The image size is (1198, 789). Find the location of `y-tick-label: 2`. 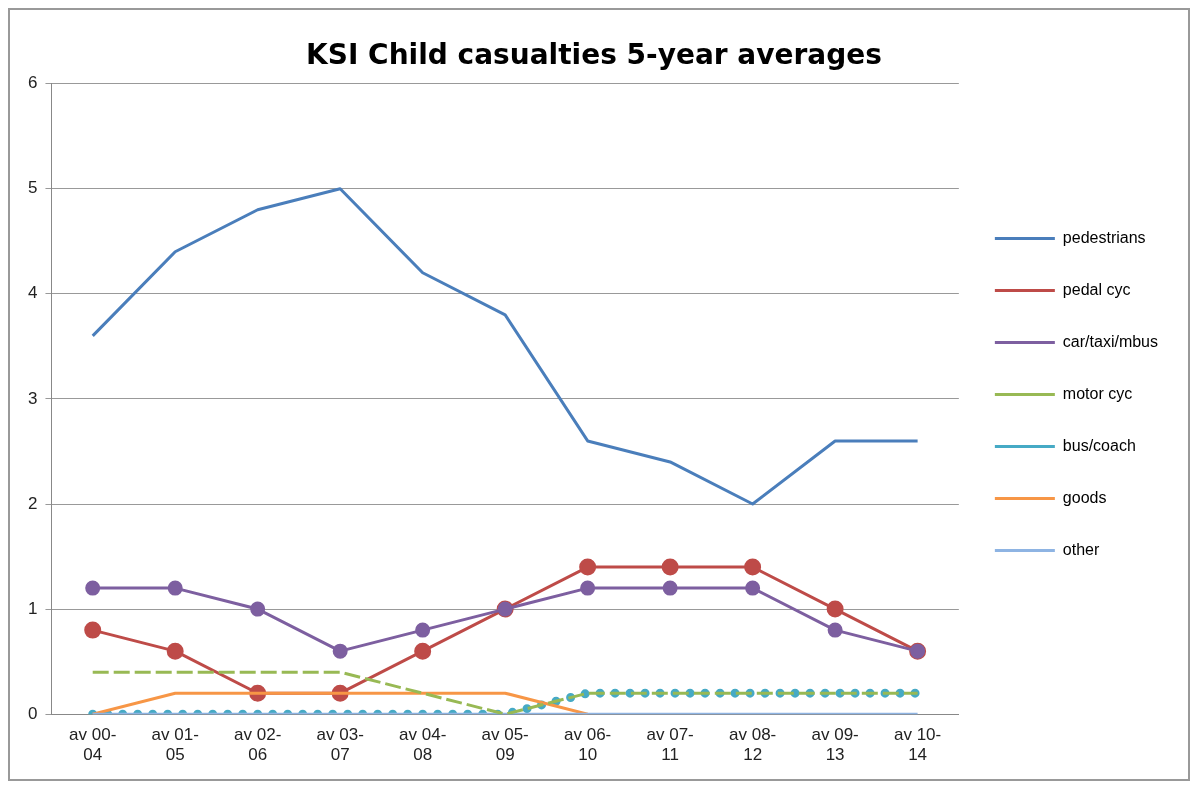

y-tick-label: 2 is located at coordinates (32, 503).